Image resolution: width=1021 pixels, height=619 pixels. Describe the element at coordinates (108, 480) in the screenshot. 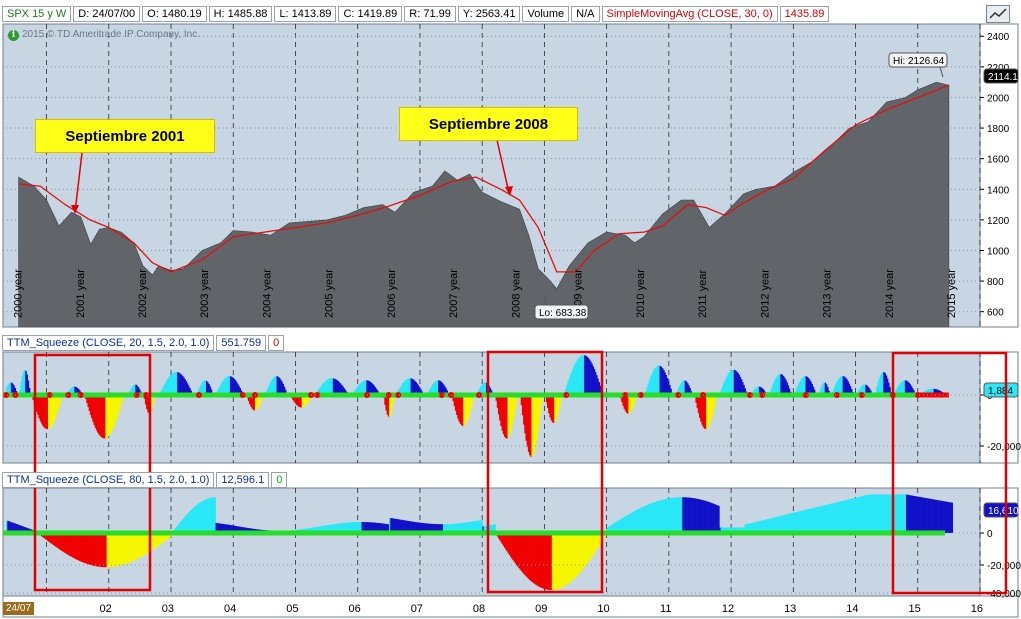

I see `squeeze80-label: TTM_Squeeze (CLOSE, 80, 1.5, 2.0, 1.0)` at that location.